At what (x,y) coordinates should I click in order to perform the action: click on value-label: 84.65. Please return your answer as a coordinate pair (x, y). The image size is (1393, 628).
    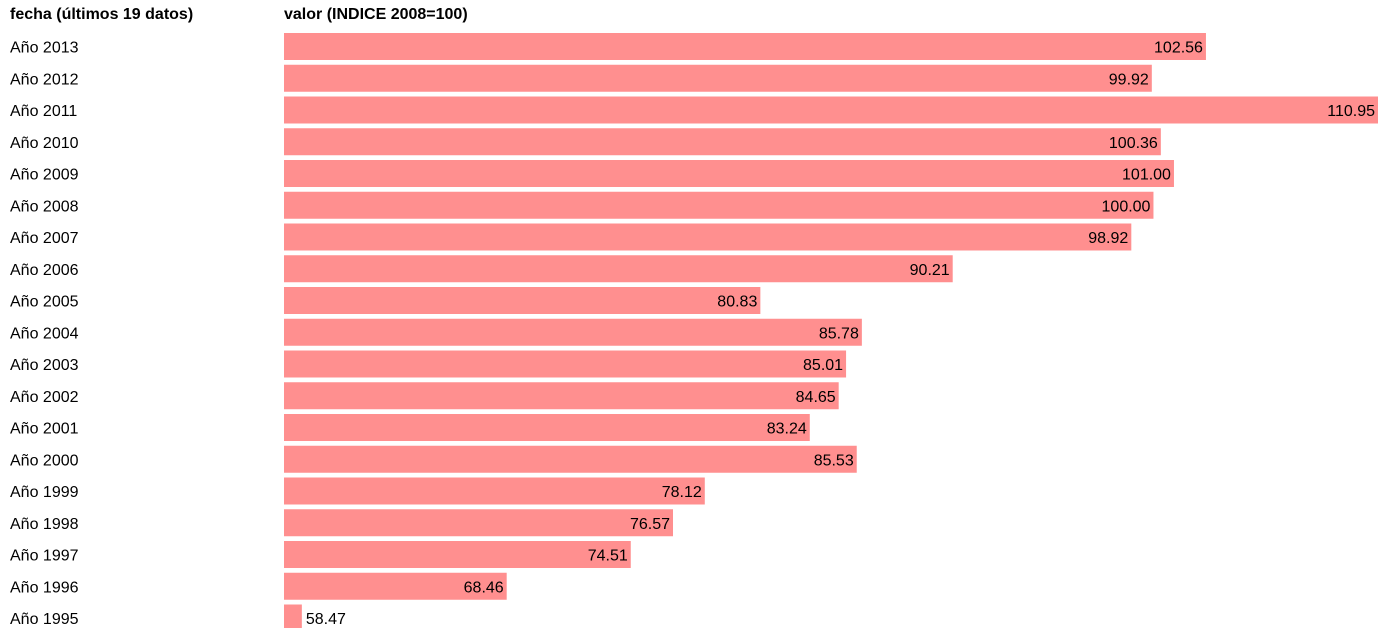
    Looking at the image, I should click on (816, 397).